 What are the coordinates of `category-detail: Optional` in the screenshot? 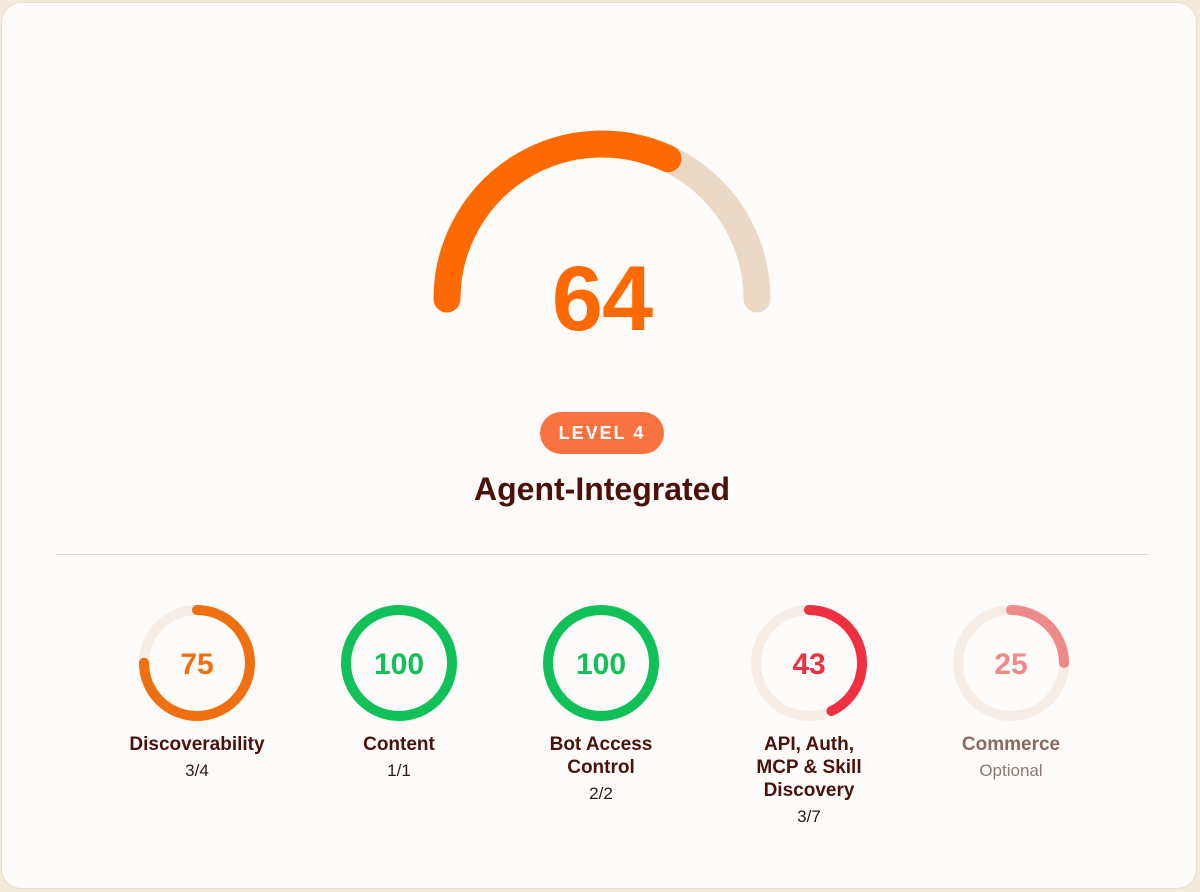 It's located at (1011, 770).